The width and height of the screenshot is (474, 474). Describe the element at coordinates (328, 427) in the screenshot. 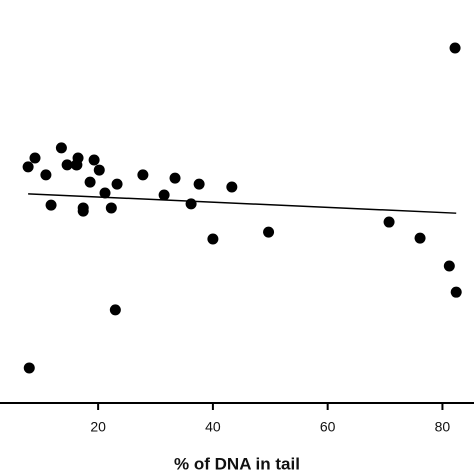

I see `x-tick-label: 60` at that location.